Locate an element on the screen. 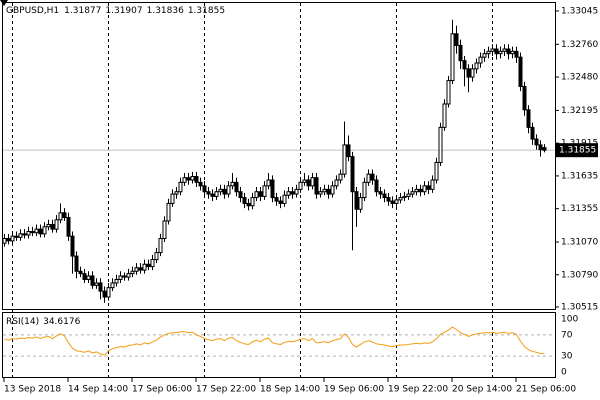  price-label-box is located at coordinates (577, 150).